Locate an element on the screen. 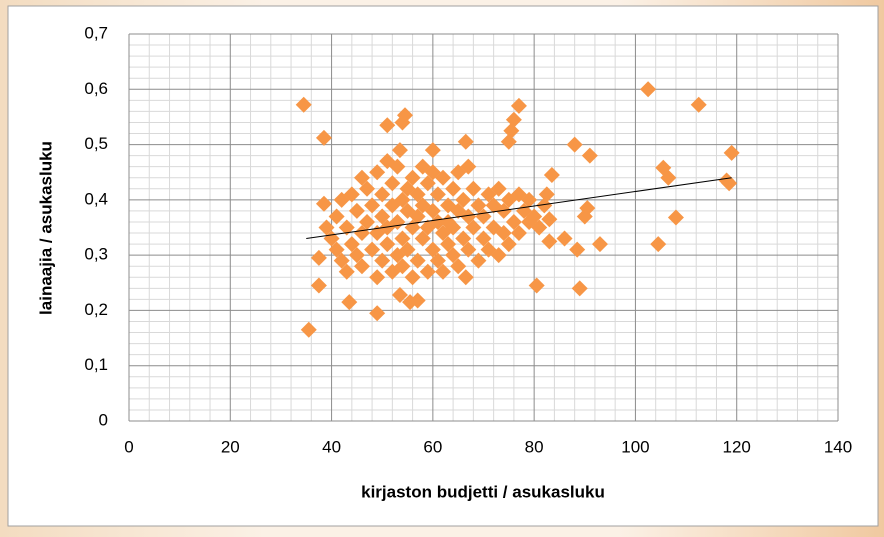  y-tick-label: 0,7 is located at coordinates (96, 32).